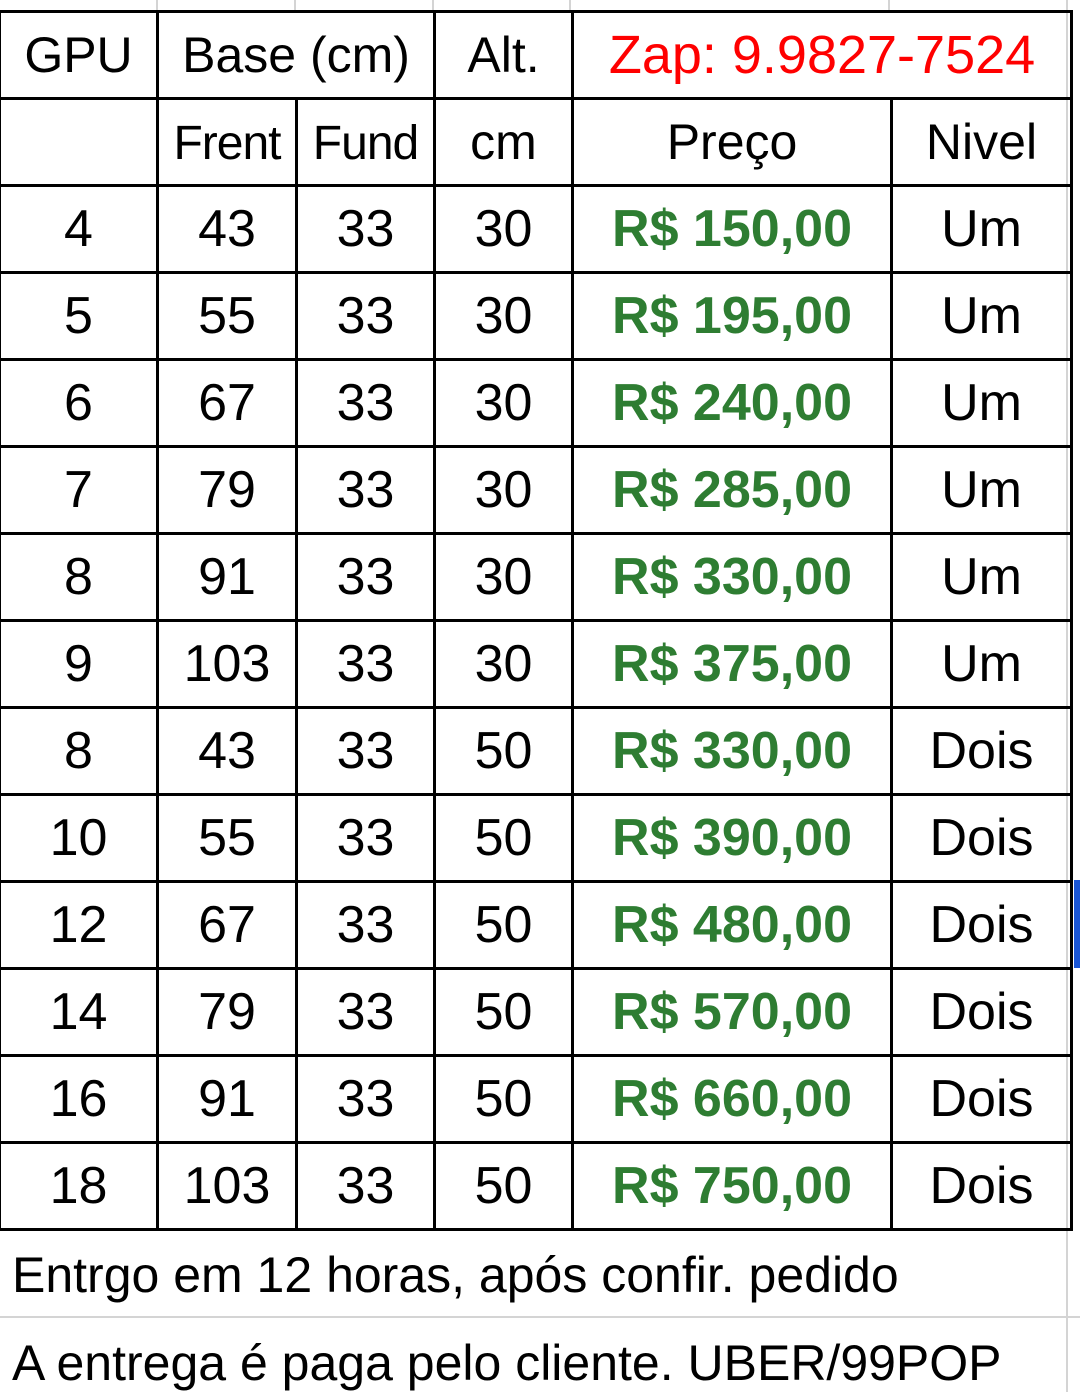 The image size is (1080, 1392). I want to click on price-cell: R$ 390,00, so click(732, 838).